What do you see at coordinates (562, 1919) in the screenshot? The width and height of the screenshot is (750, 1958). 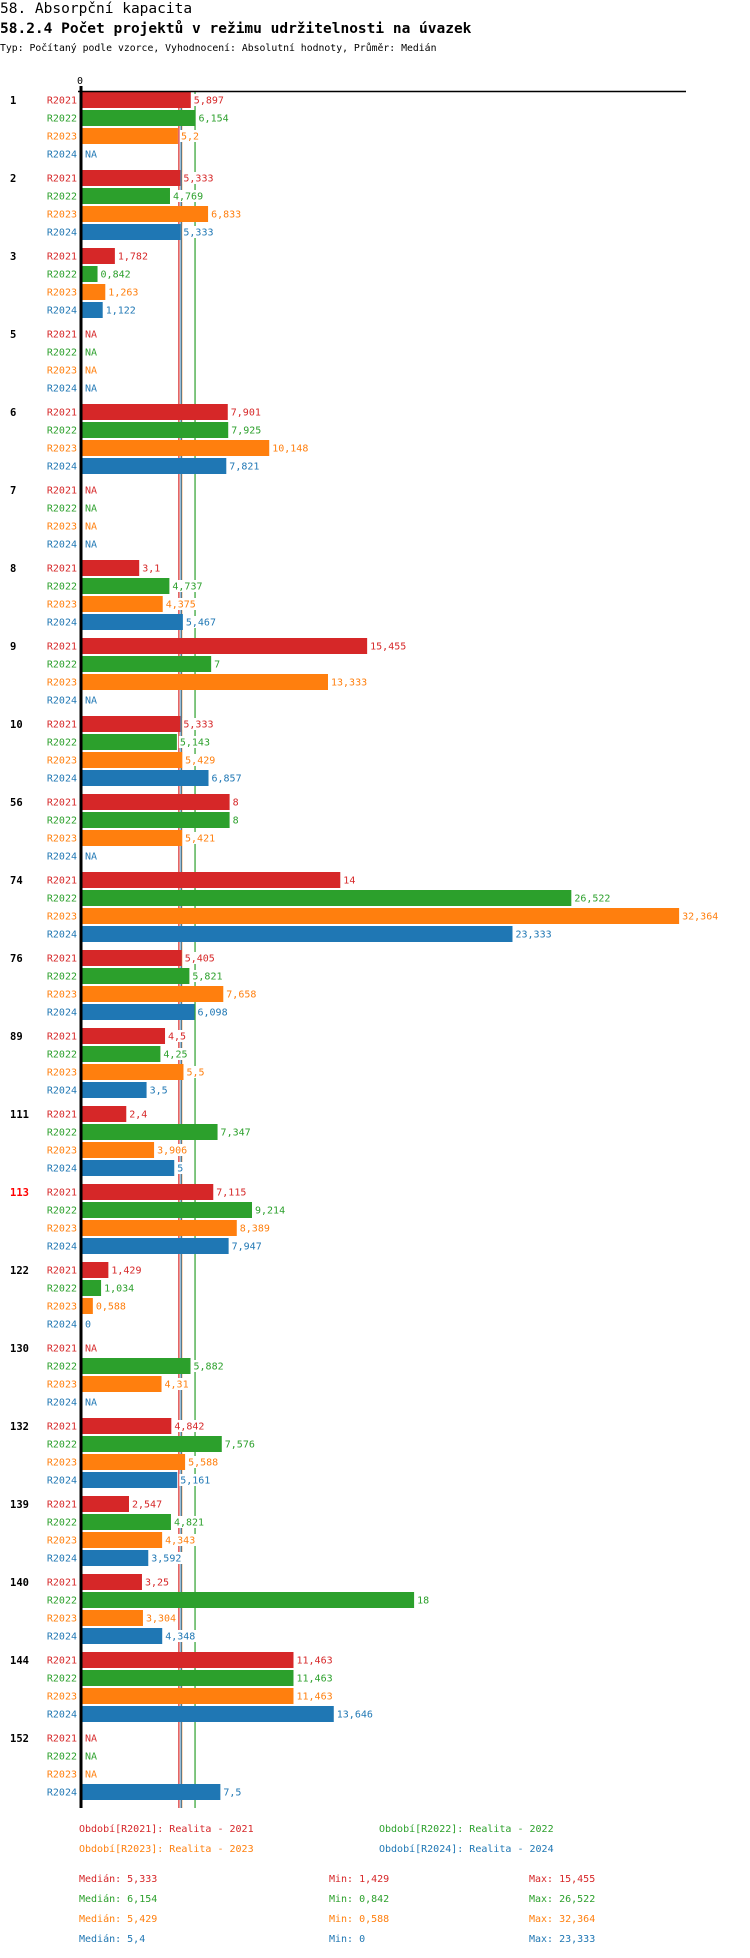 I see `stat-max-r2023: Max: 32,364` at bounding box center [562, 1919].